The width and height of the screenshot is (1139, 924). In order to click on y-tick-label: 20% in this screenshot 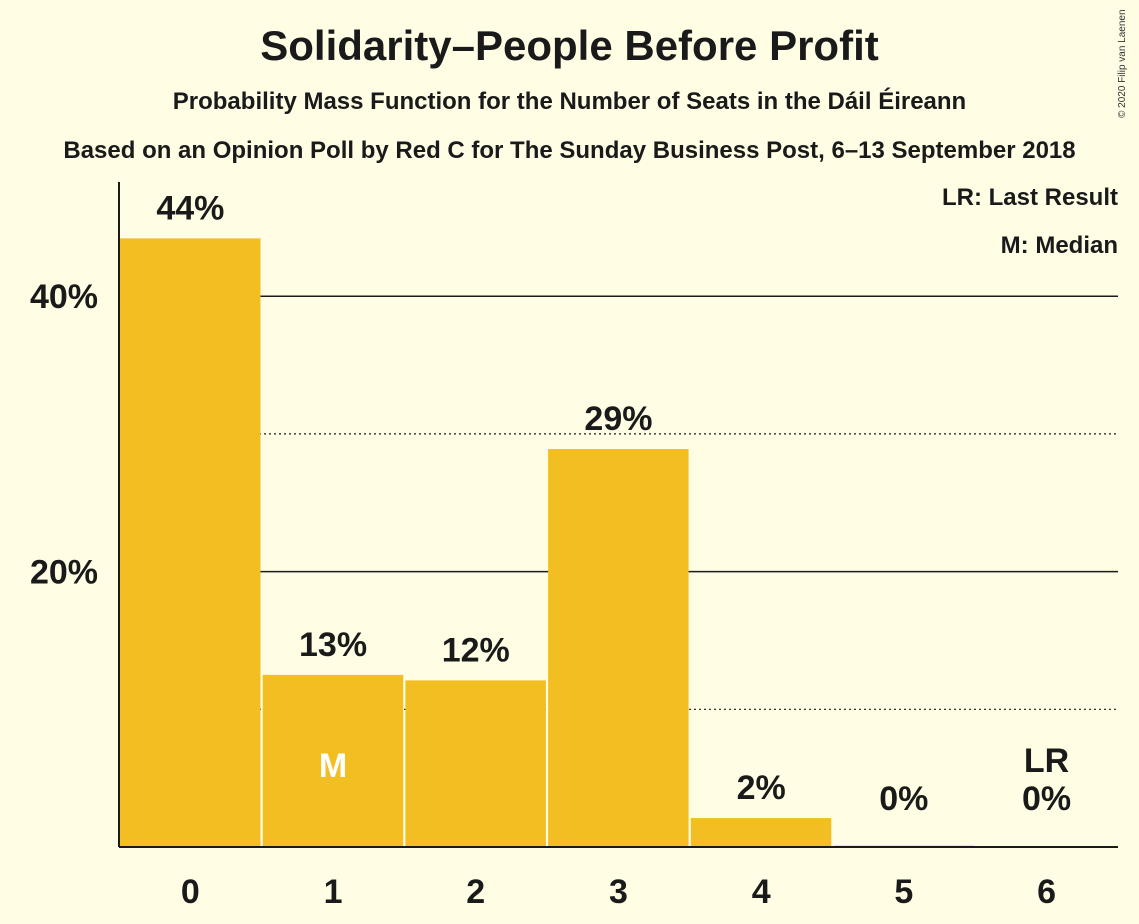, I will do `click(64, 573)`.